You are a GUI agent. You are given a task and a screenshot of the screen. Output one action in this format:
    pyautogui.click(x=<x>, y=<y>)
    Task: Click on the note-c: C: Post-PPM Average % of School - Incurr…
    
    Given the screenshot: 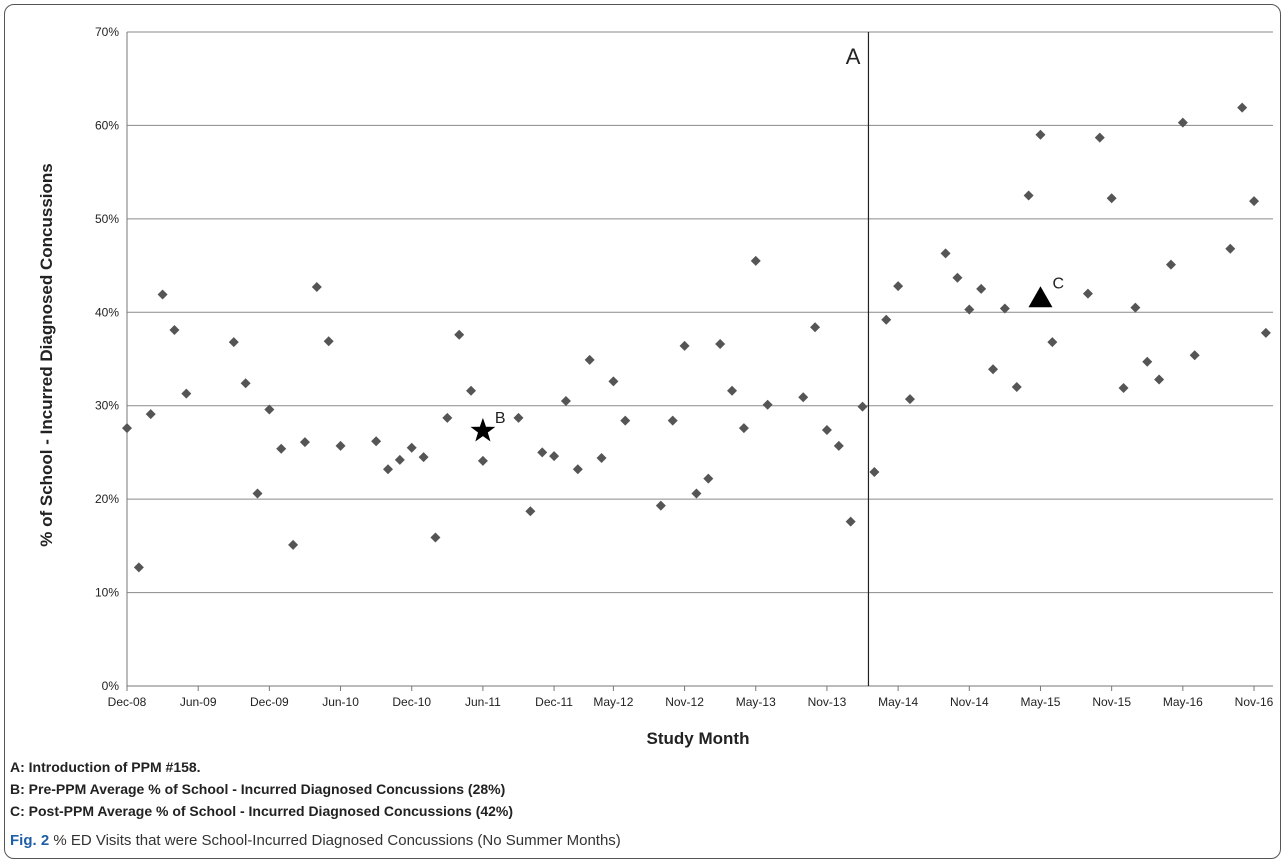 What is the action you would take?
    pyautogui.click(x=262, y=811)
    